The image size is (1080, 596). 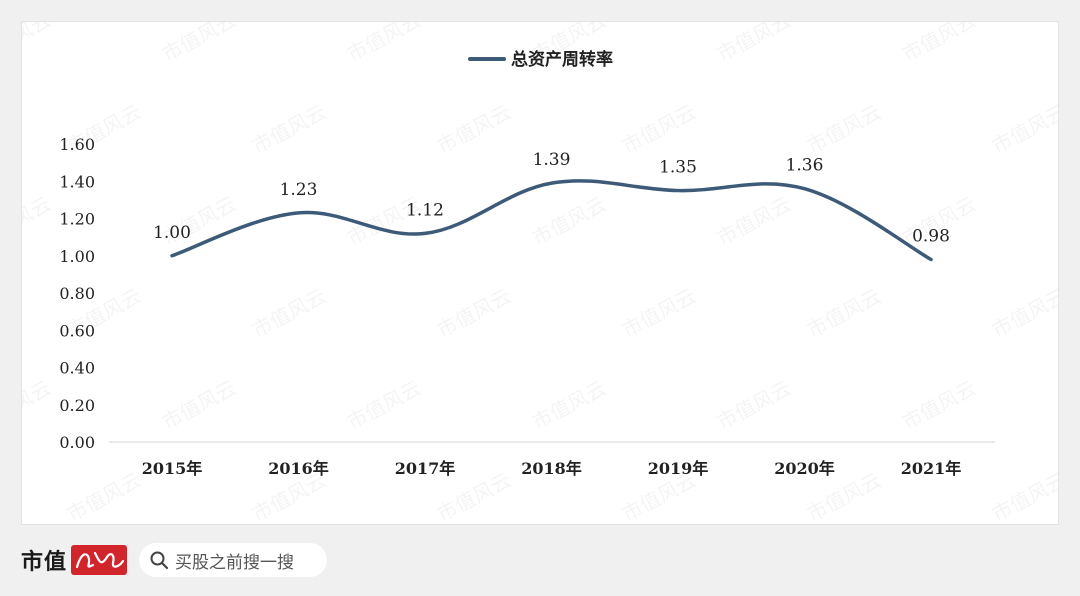 What do you see at coordinates (77, 181) in the screenshot?
I see `y-tick-label: 1.40` at bounding box center [77, 181].